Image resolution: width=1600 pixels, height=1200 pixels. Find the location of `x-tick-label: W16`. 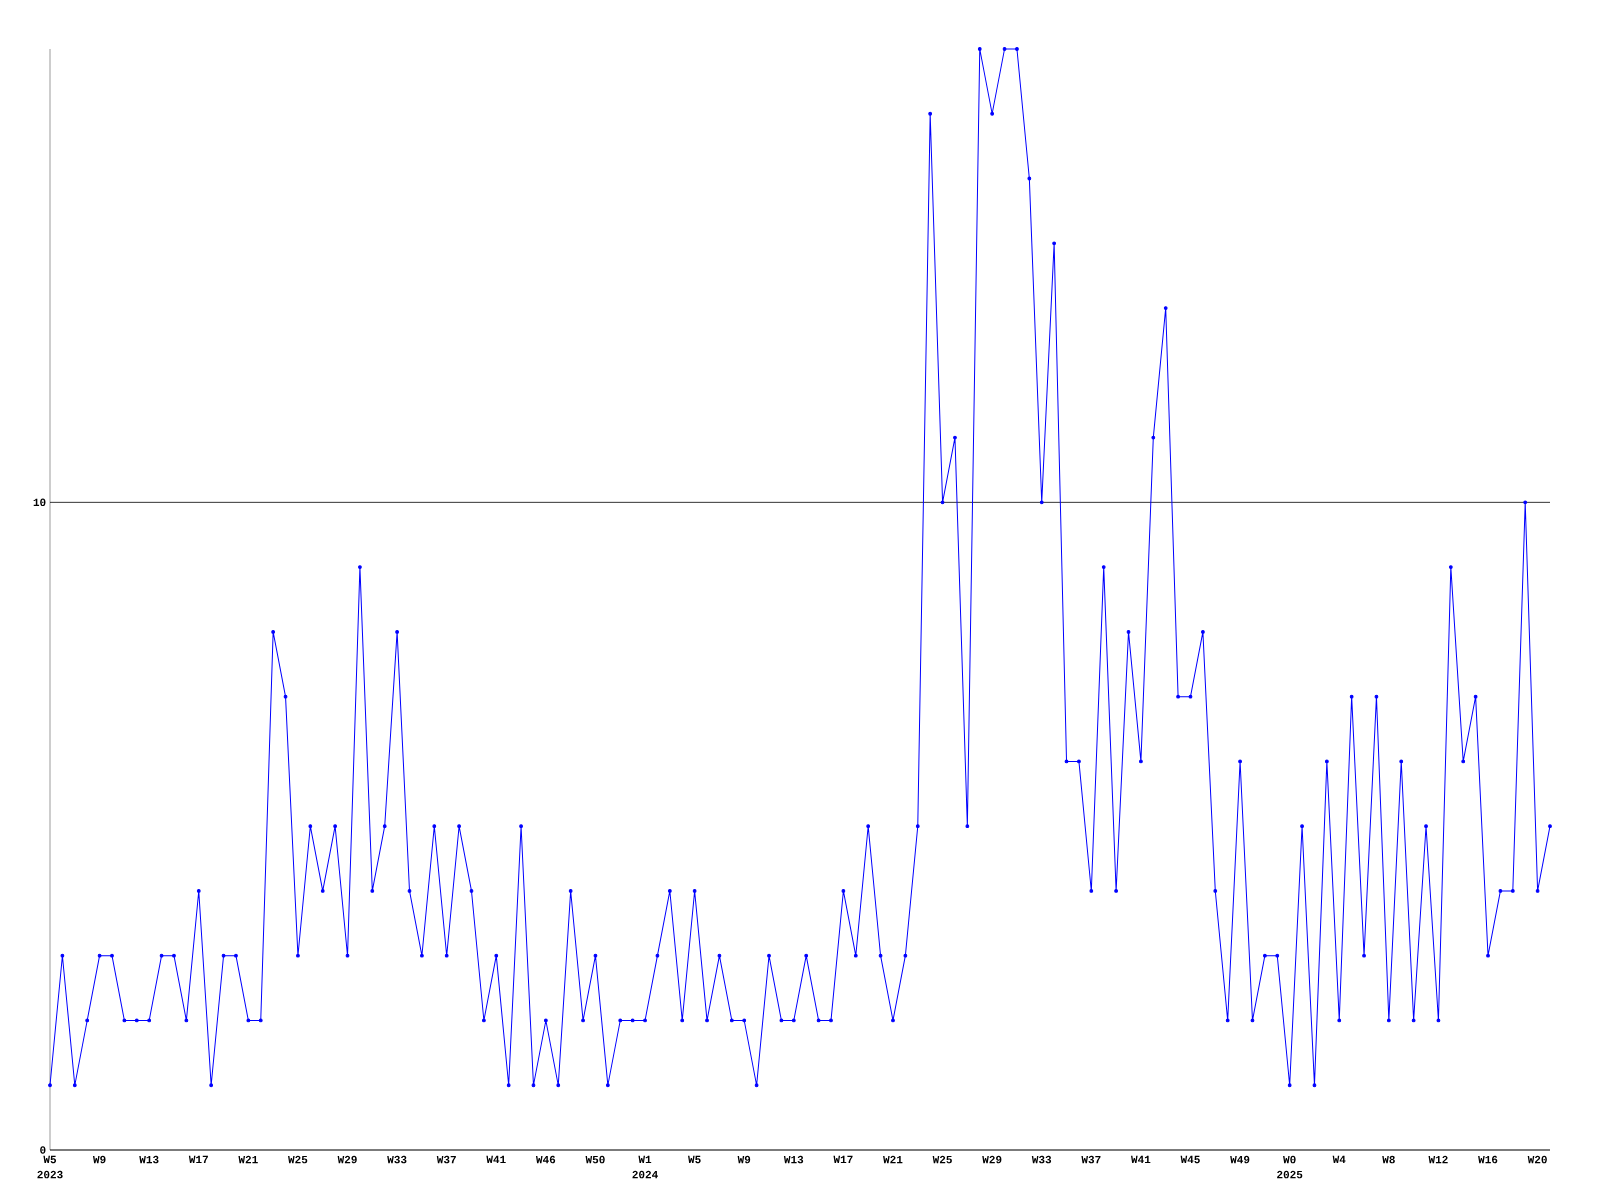

x-tick-label: W16 is located at coordinates (1488, 1159).